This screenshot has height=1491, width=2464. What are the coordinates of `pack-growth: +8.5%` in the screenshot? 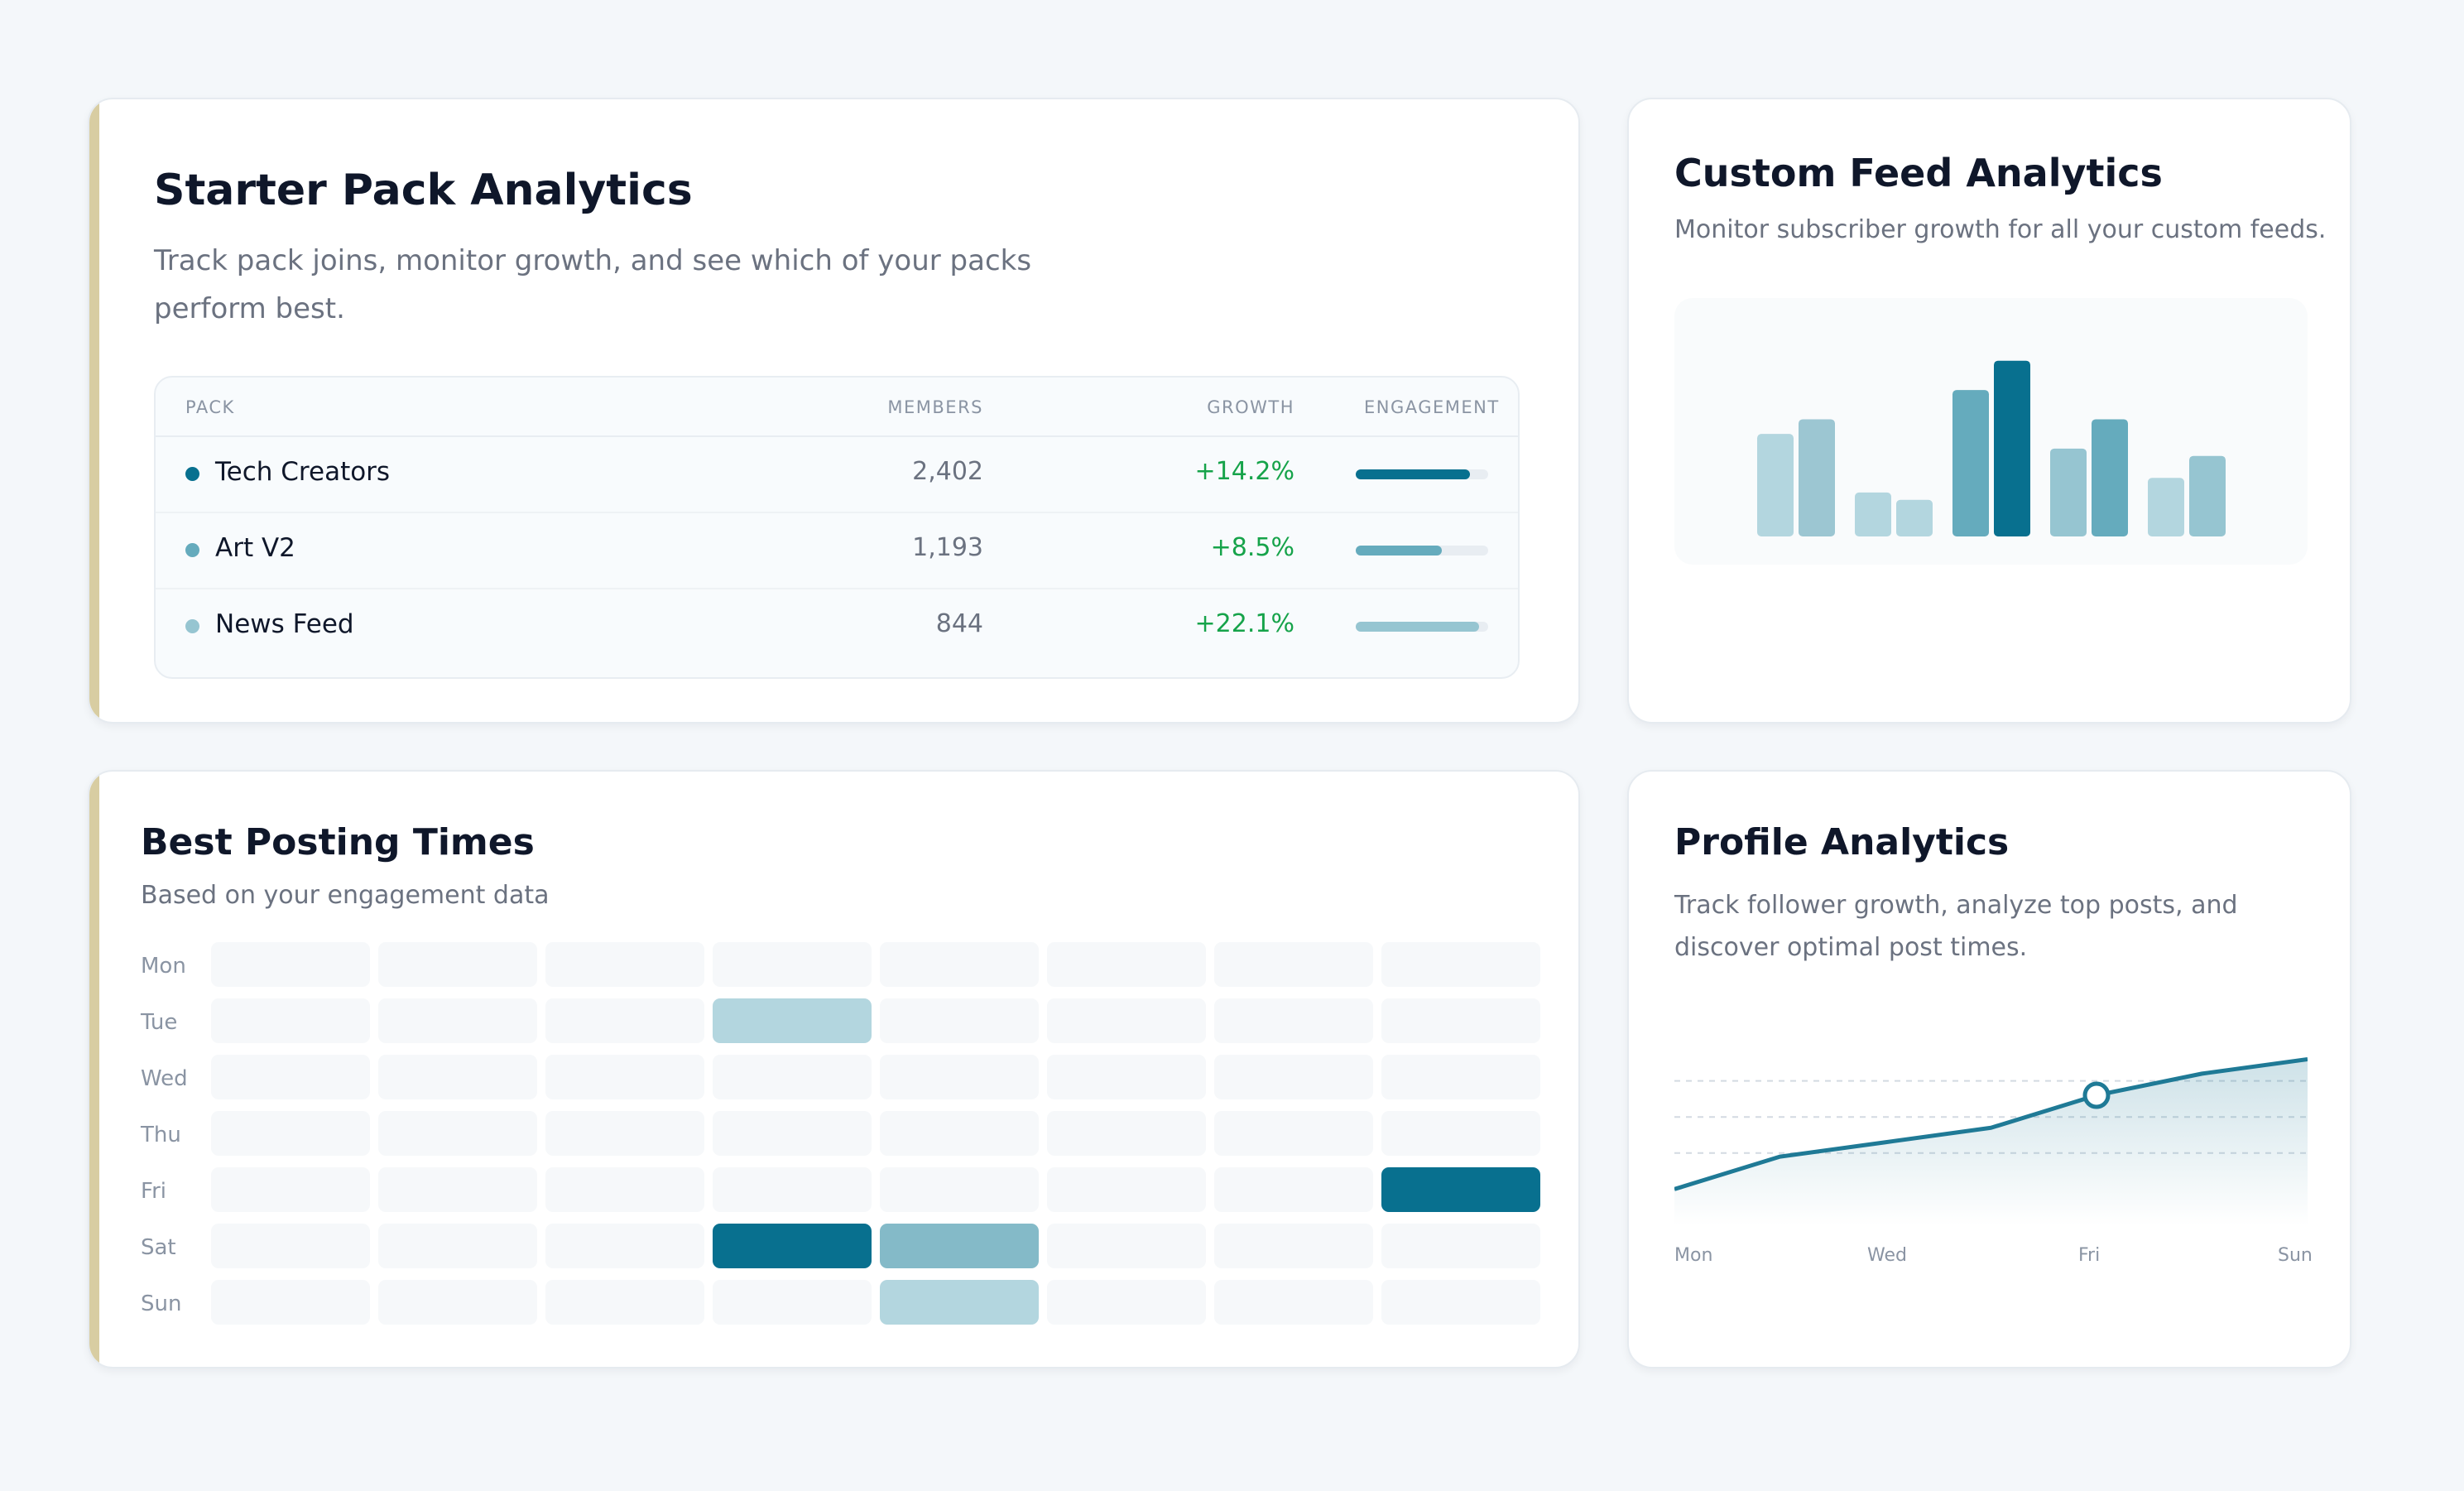 It's located at (1252, 547).